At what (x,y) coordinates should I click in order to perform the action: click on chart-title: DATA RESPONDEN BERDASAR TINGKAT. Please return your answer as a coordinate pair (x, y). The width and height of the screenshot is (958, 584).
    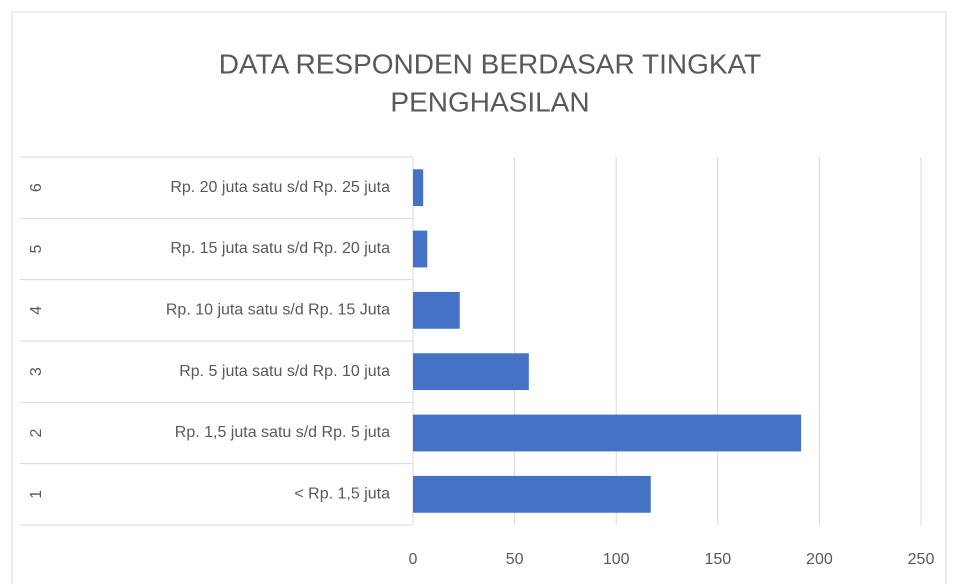
    Looking at the image, I should click on (490, 63).